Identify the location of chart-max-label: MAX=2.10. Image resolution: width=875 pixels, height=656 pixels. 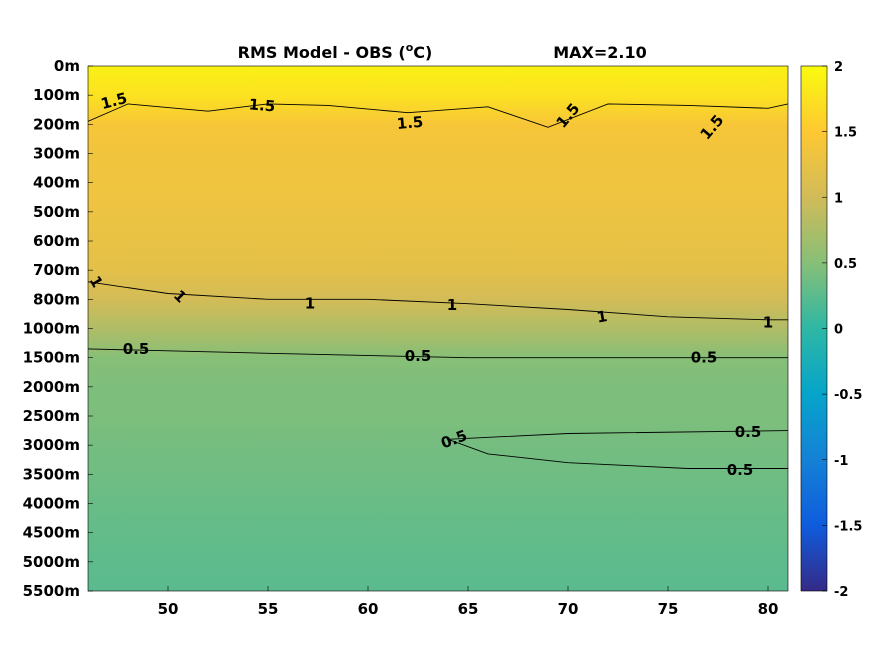
(600, 52).